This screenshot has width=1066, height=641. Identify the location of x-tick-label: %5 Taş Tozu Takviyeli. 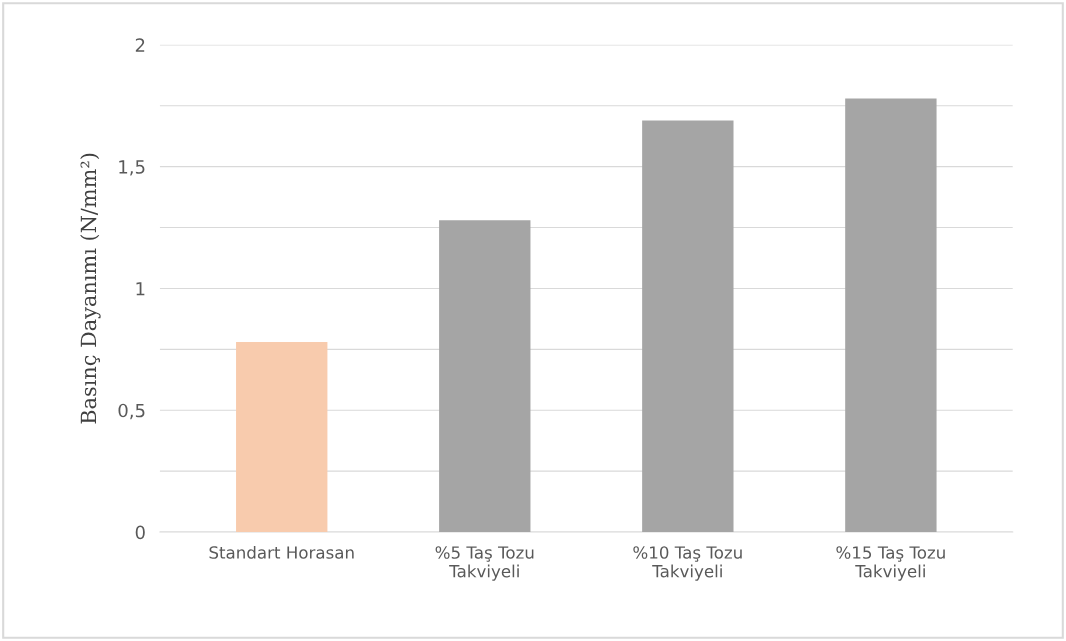
(484, 563).